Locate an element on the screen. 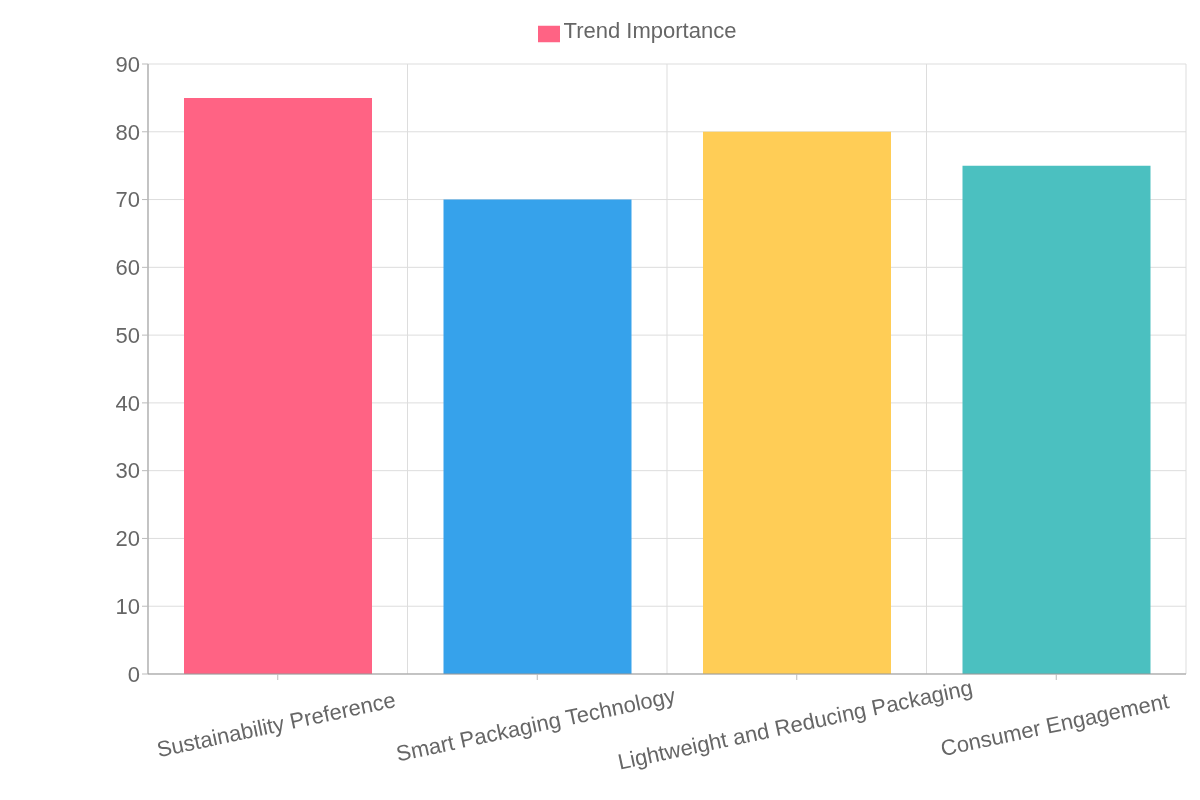 The height and width of the screenshot is (800, 1200). y-tick-label: 50 is located at coordinates (127, 335).